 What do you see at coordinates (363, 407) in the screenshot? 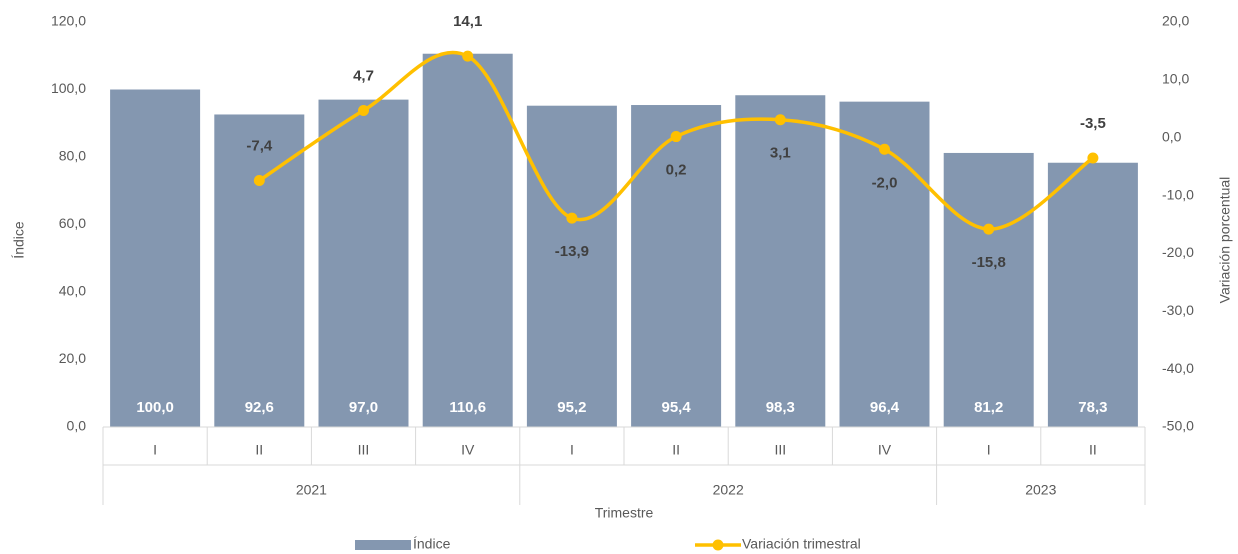
I see `bar-value-label: 97,0` at bounding box center [363, 407].